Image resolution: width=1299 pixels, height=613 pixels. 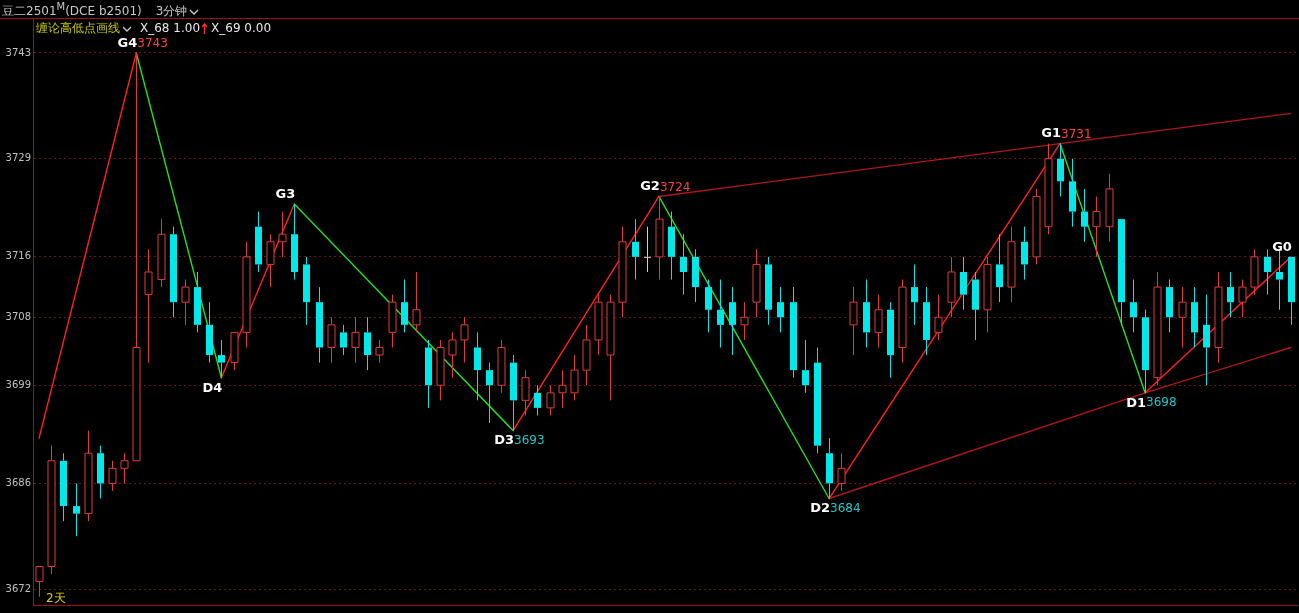 What do you see at coordinates (1136, 402) in the screenshot?
I see `data-label: D1` at bounding box center [1136, 402].